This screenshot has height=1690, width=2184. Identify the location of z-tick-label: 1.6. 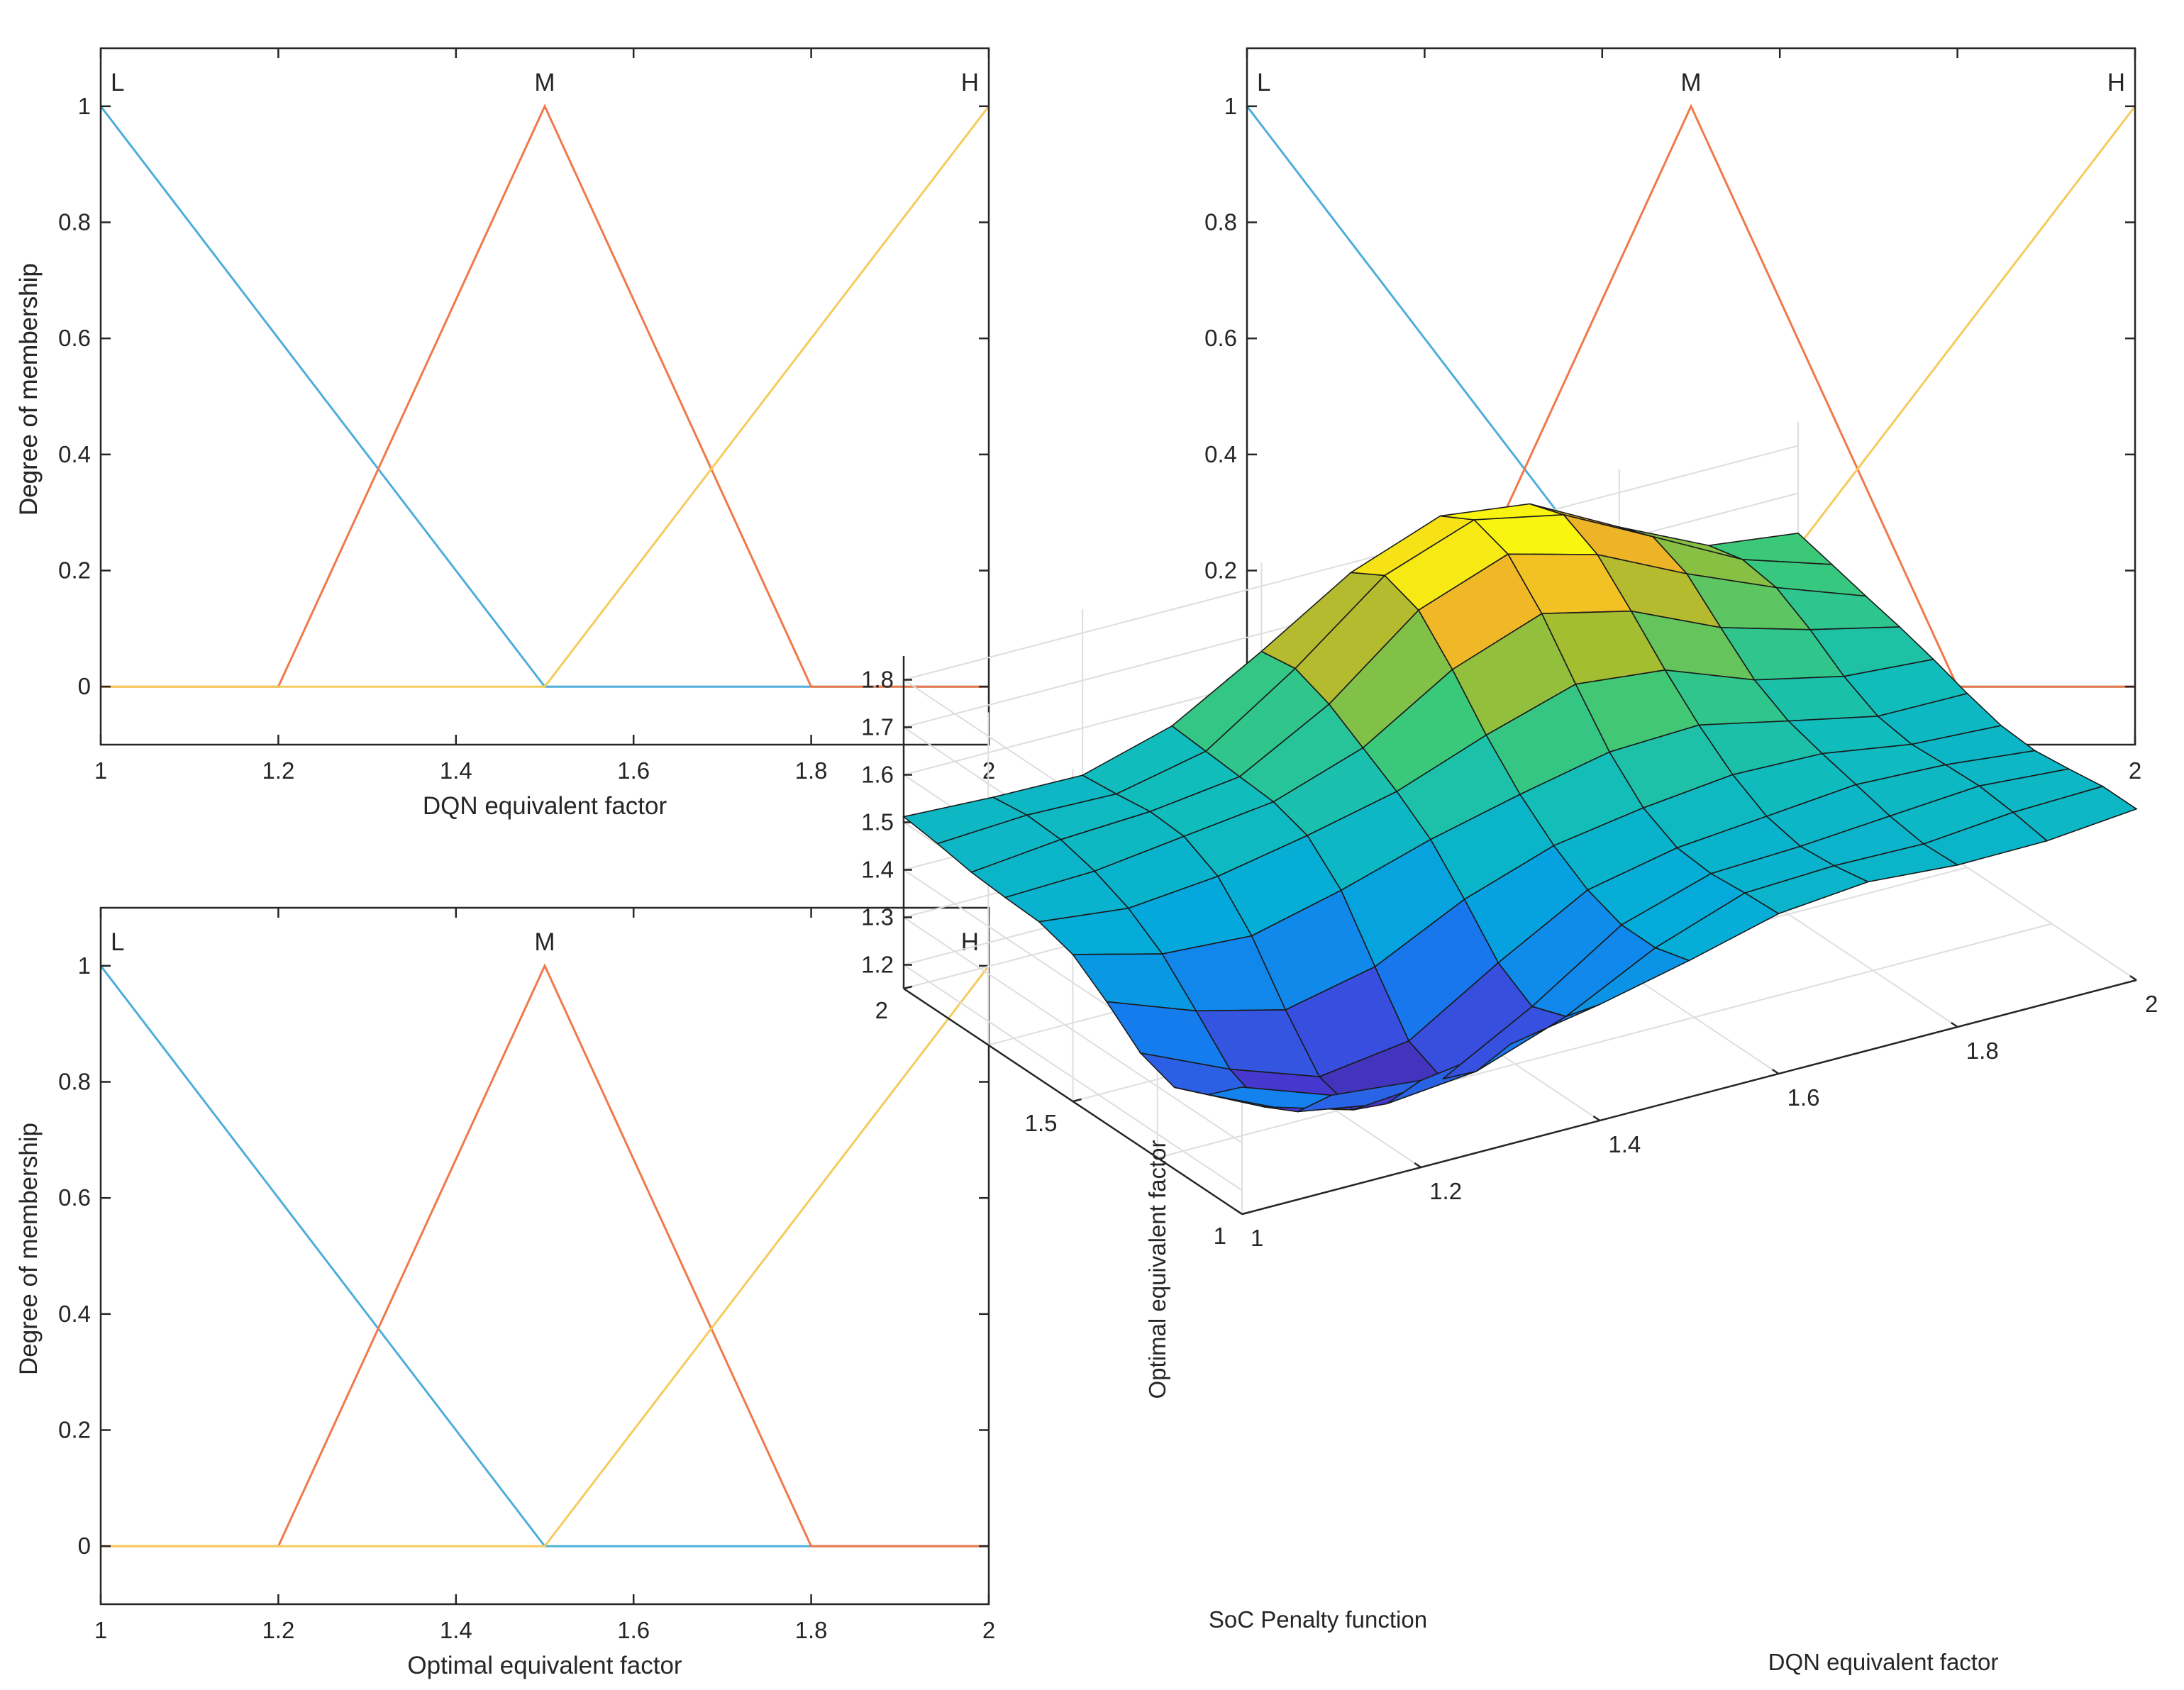
(878, 775).